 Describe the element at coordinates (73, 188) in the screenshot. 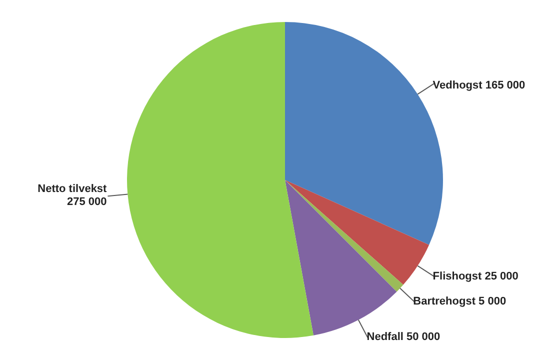

I see `slice-label: Netto tilvekst` at that location.